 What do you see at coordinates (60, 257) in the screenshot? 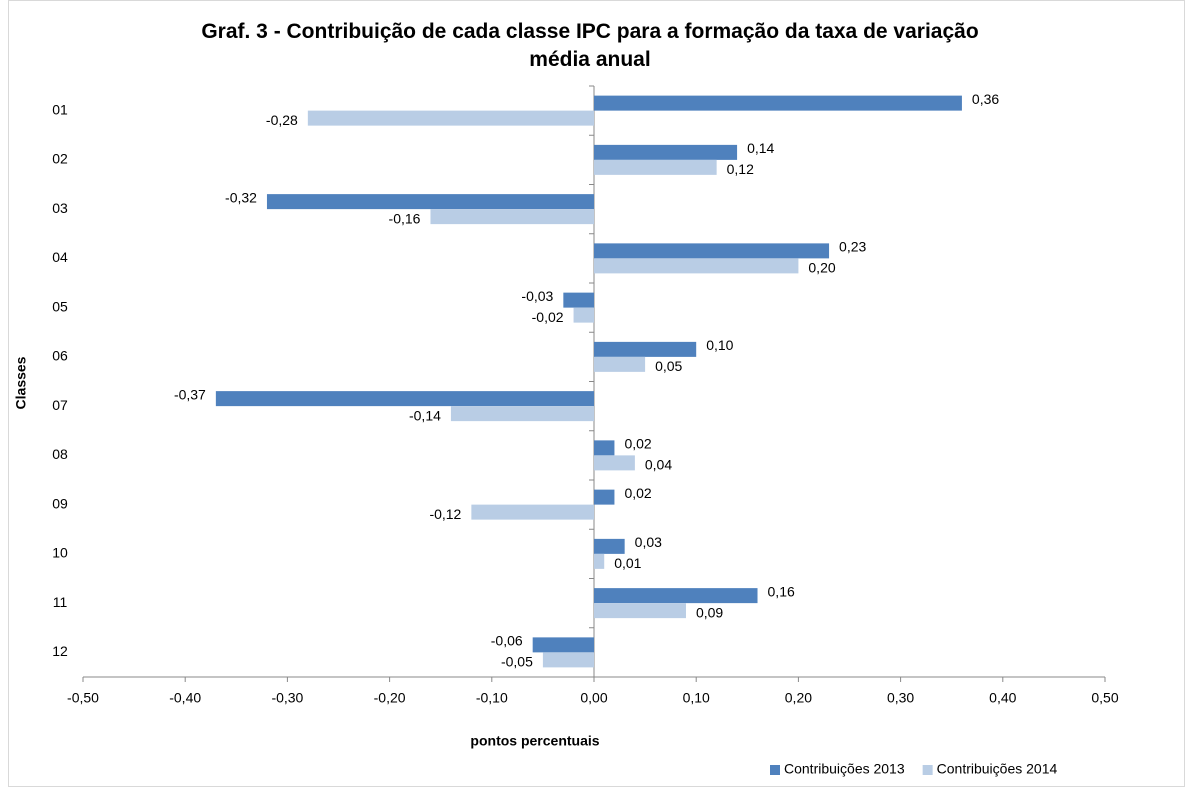
I see `y-tick-label: 04` at bounding box center [60, 257].